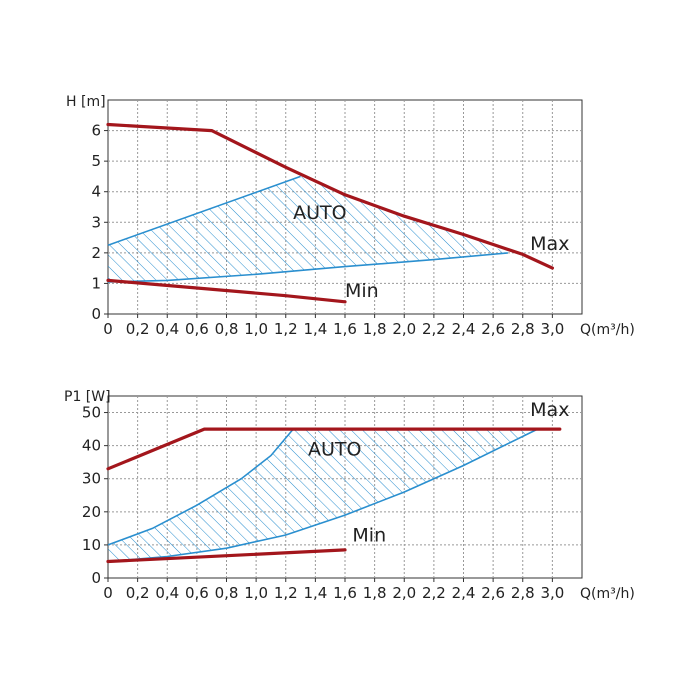 The image size is (700, 700). I want to click on head-max-curve, so click(330, 196).